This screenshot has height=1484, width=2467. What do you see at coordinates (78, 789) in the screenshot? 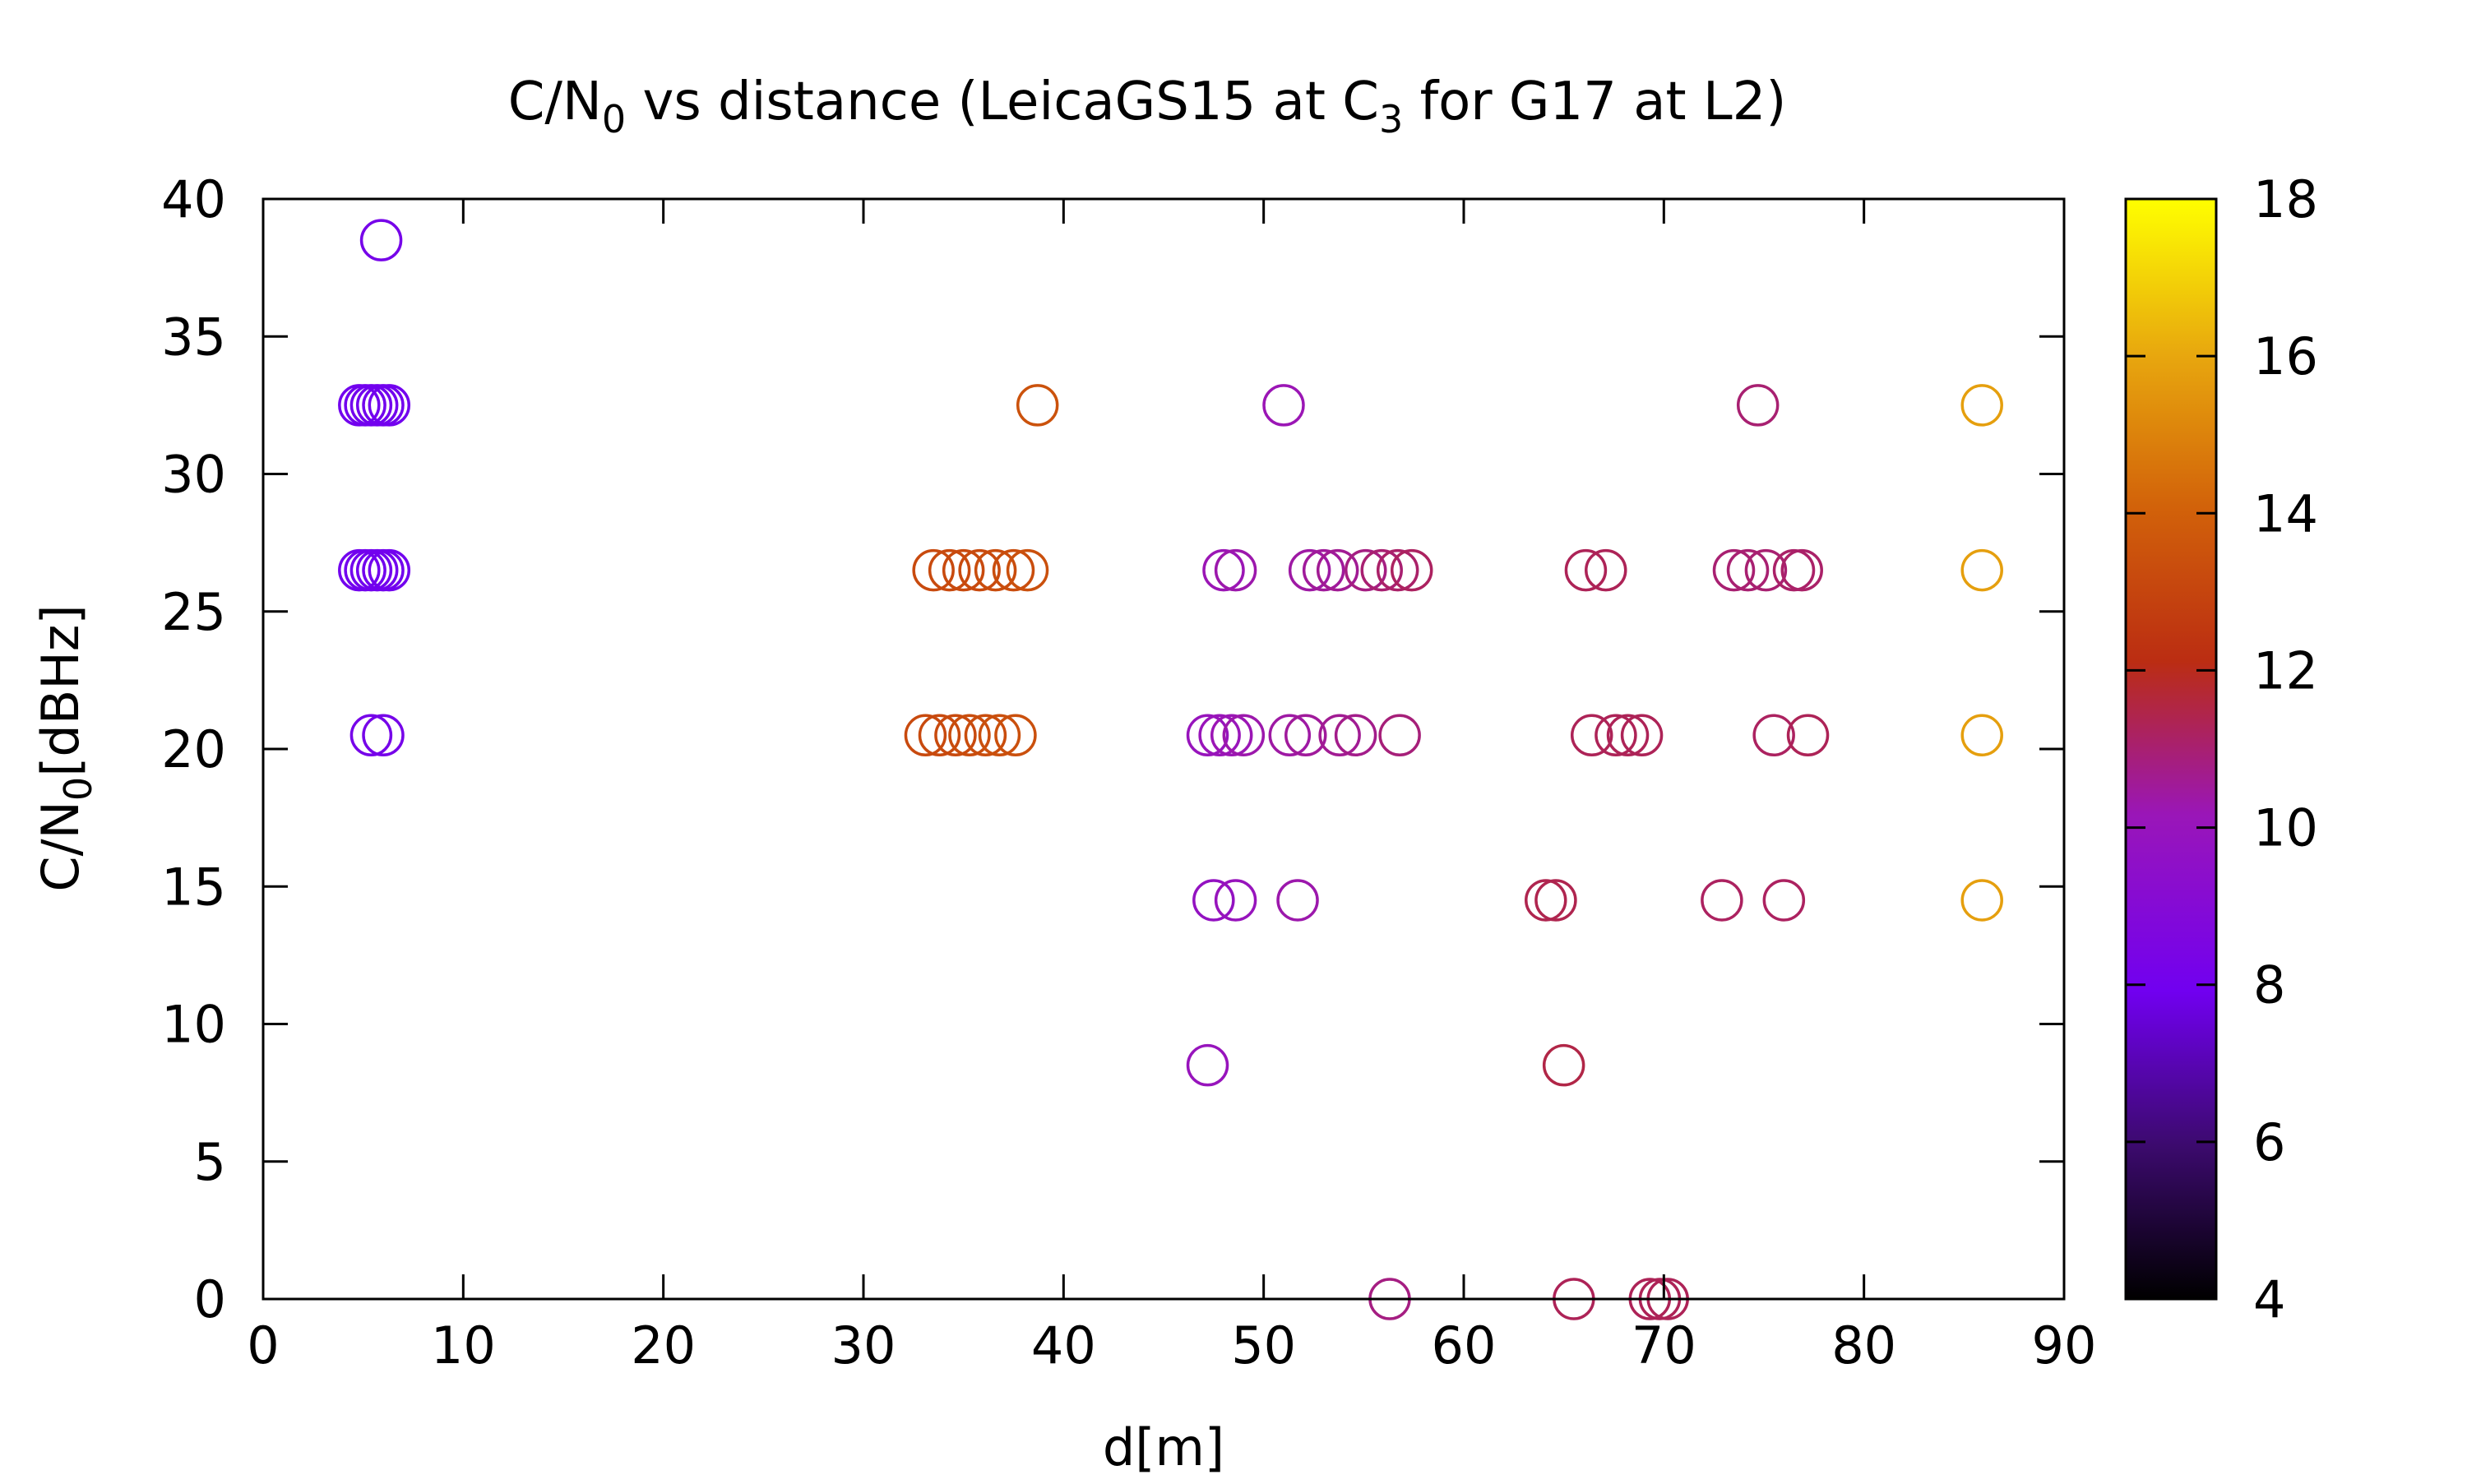
I see `y-axis-label-part-1: 0` at bounding box center [78, 789].